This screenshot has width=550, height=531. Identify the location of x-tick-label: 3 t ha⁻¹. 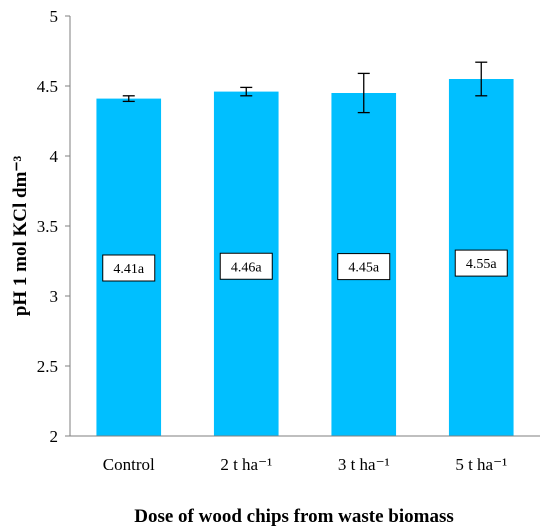
(364, 464).